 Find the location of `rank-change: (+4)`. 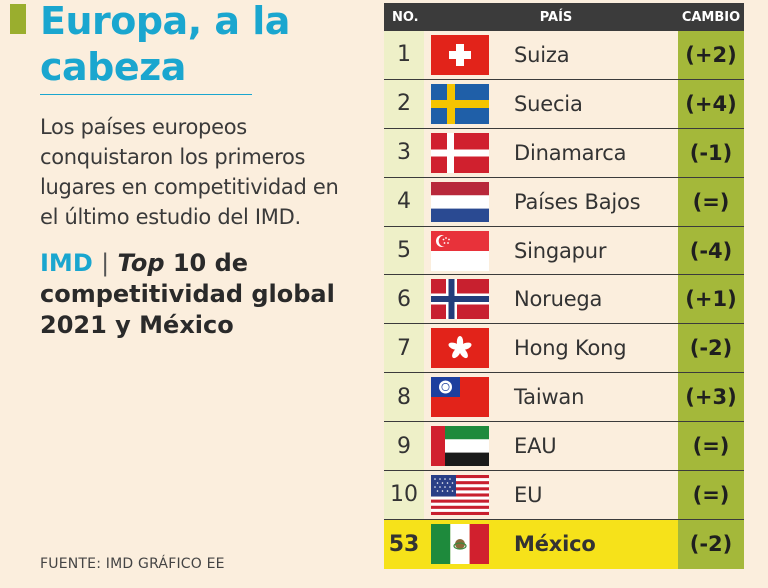

rank-change: (+4) is located at coordinates (711, 103).